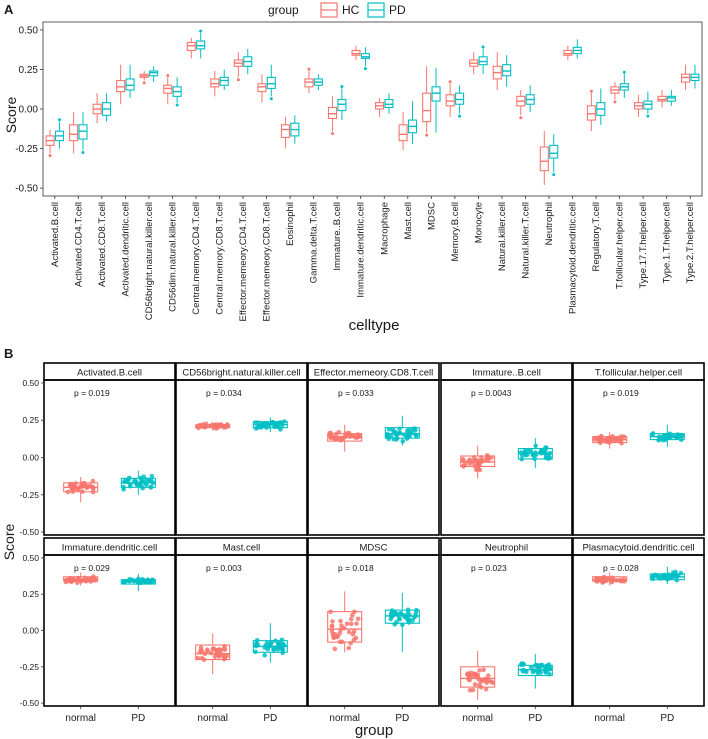  Describe the element at coordinates (667, 242) in the screenshot. I see `panel-a-xtick-label: Type.1.T.helper.cell` at that location.